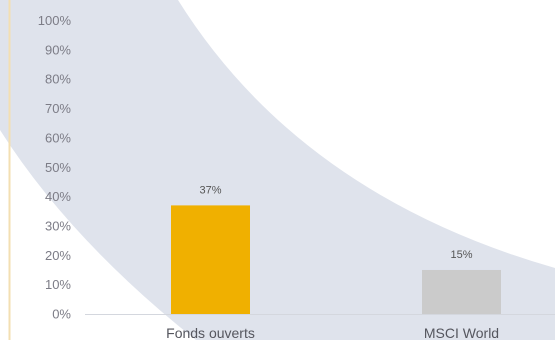 This screenshot has width=555, height=340. Describe the element at coordinates (461, 255) in the screenshot. I see `data-label: 15%` at that location.